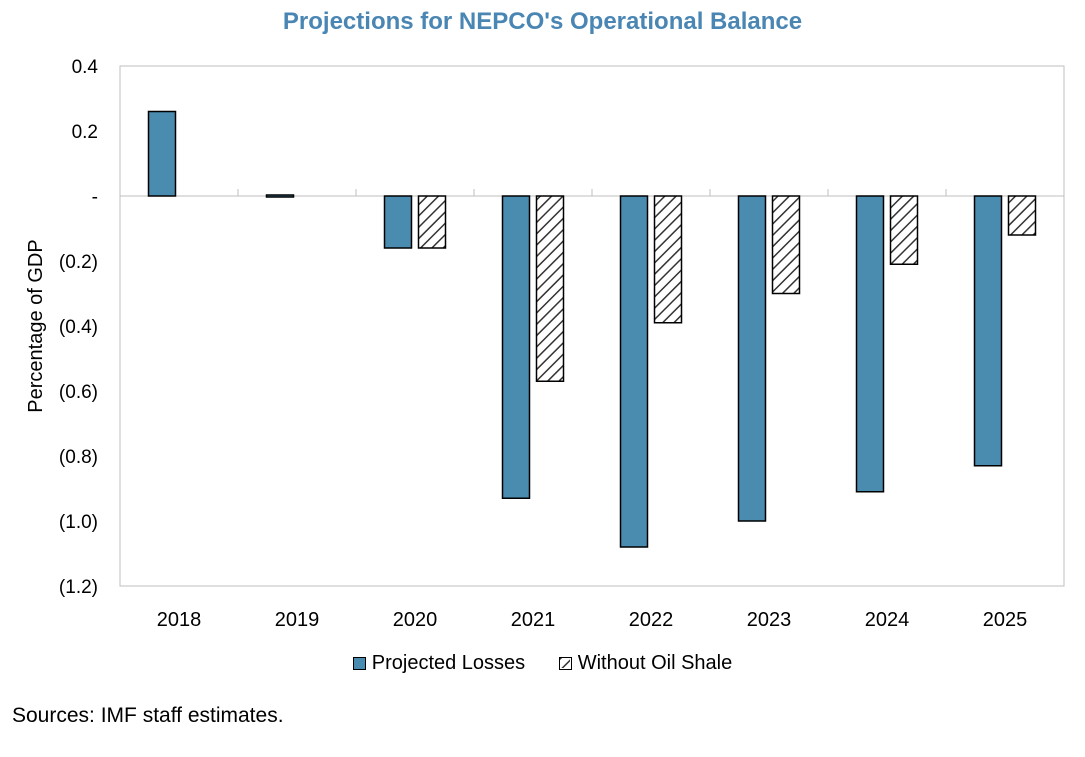  Describe the element at coordinates (78, 262) in the screenshot. I see `y-tick-label: (0.2)` at that location.